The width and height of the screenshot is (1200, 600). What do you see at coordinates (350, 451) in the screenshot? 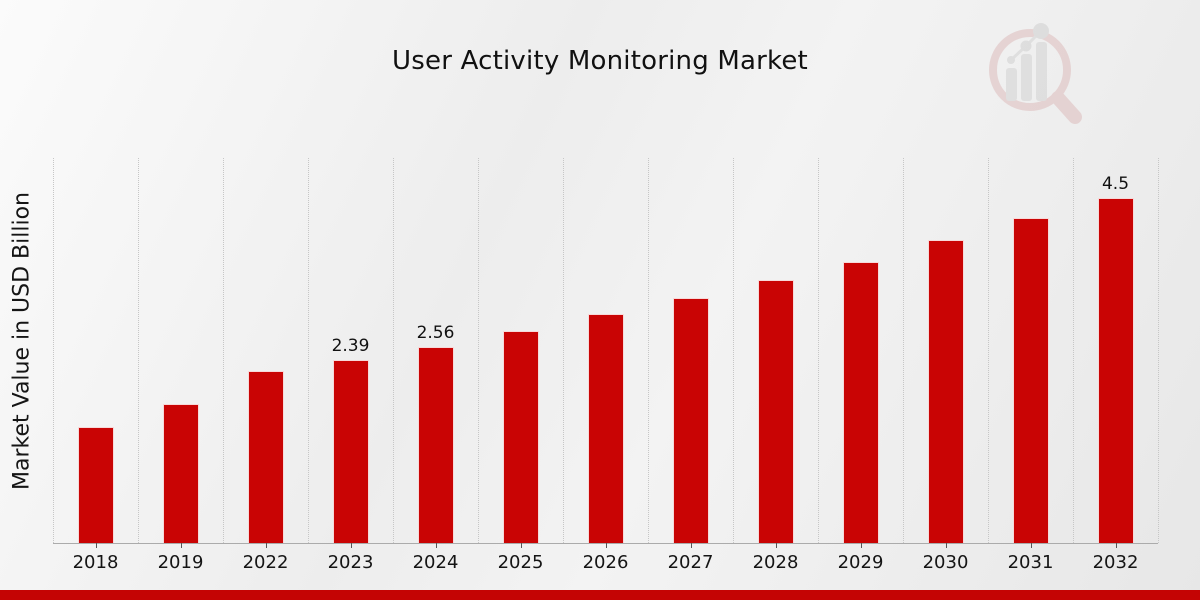
I see `bar-2023` at bounding box center [350, 451].